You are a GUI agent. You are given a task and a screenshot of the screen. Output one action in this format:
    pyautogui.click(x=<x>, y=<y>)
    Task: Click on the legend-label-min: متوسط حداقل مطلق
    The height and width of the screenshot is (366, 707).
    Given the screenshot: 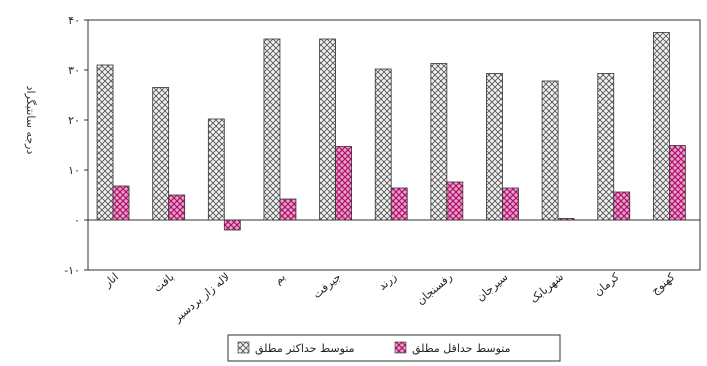 What is the action you would take?
    pyautogui.click(x=461, y=349)
    